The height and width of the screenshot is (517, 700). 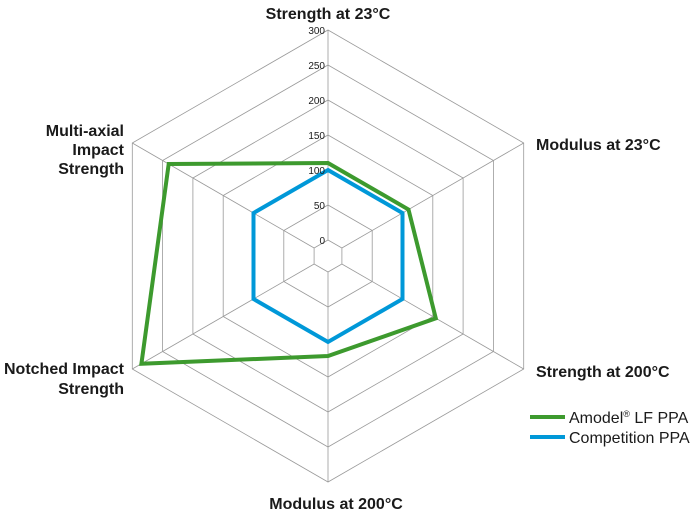 I want to click on tick-label-50: 50, so click(x=320, y=206).